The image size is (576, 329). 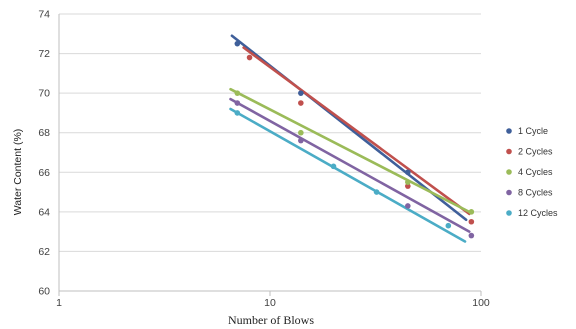 I want to click on y-tick-label: 68, so click(x=44, y=133).